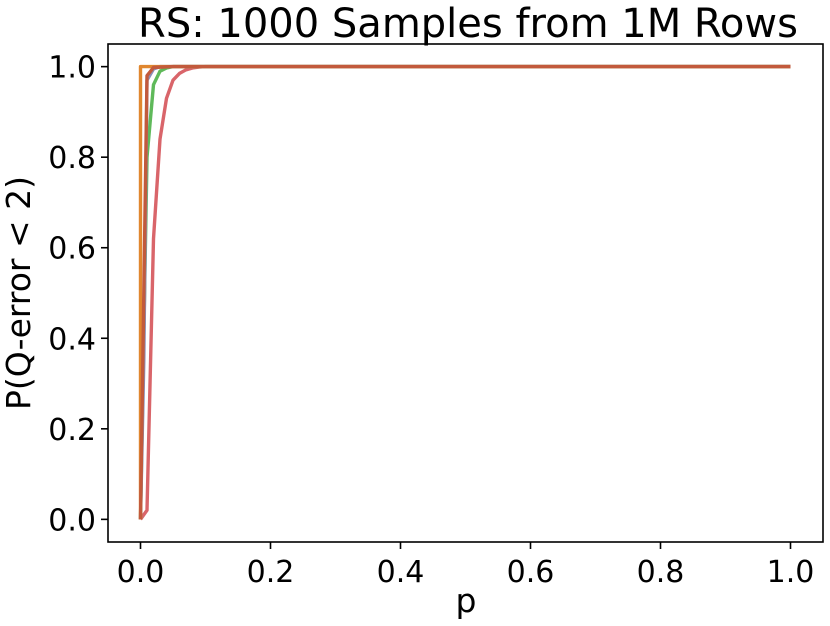 Image resolution: width=830 pixels, height=626 pixels. I want to click on y-axis: 0.0 0.2 0.4 0.6 0.8 1.0, so click(78, 294).